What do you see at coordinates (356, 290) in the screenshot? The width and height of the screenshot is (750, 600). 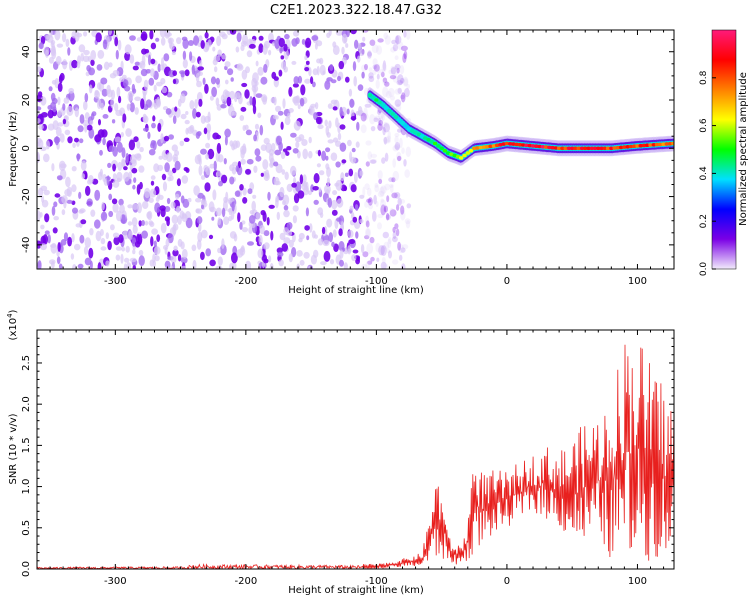 I see `spectrogram-x-label: Height of straight line (km)` at bounding box center [356, 290].